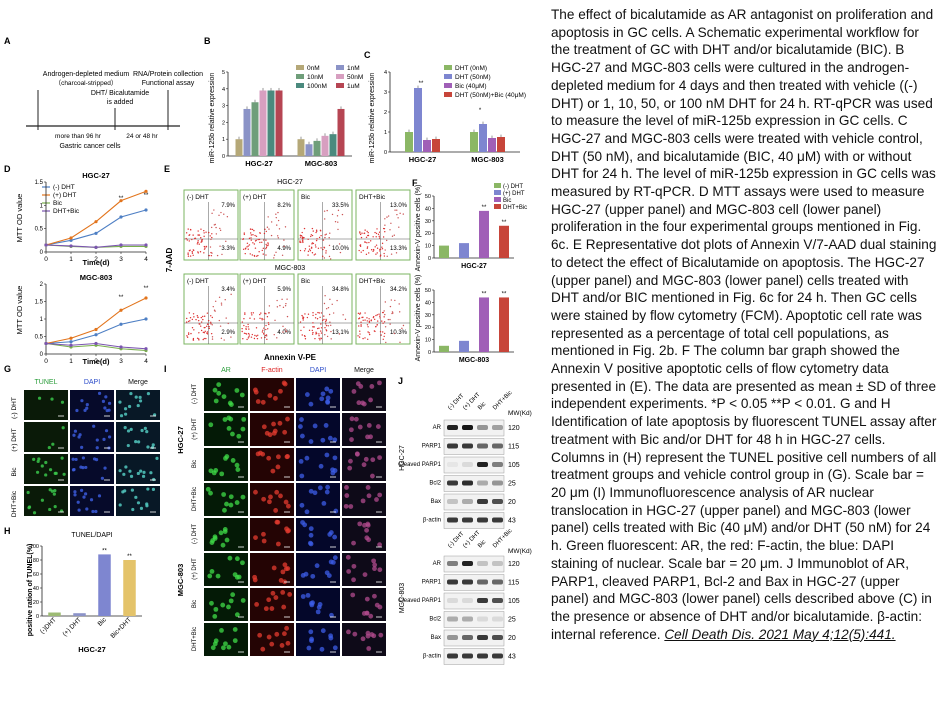 This screenshot has width=945, height=714. I want to click on i-row-label: Bic, so click(195, 604).